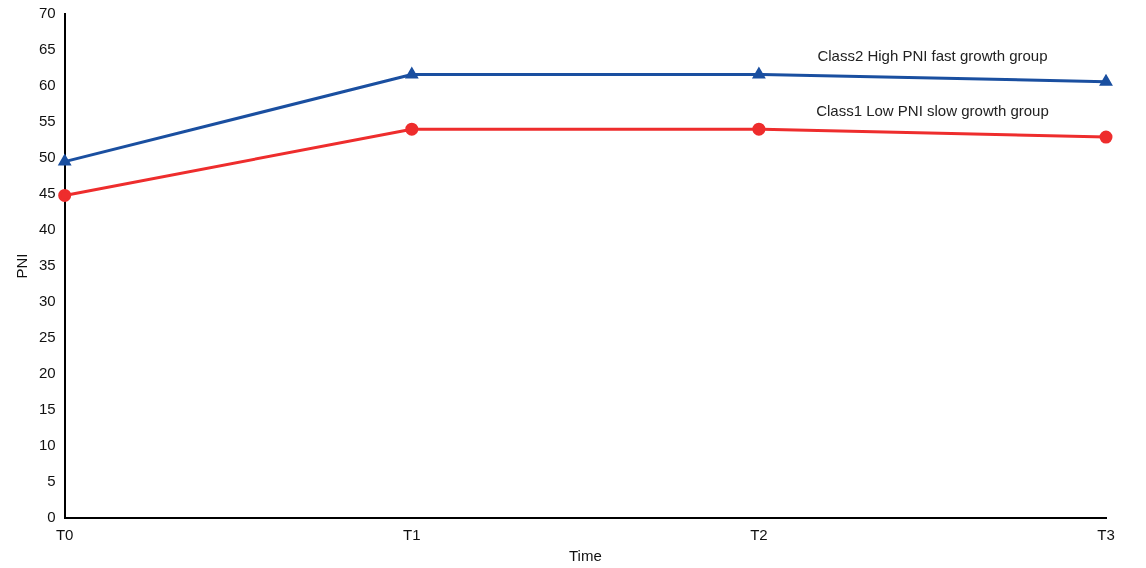 This screenshot has height=568, width=1146. What do you see at coordinates (47, 265) in the screenshot?
I see `y-tick-label: 35` at bounding box center [47, 265].